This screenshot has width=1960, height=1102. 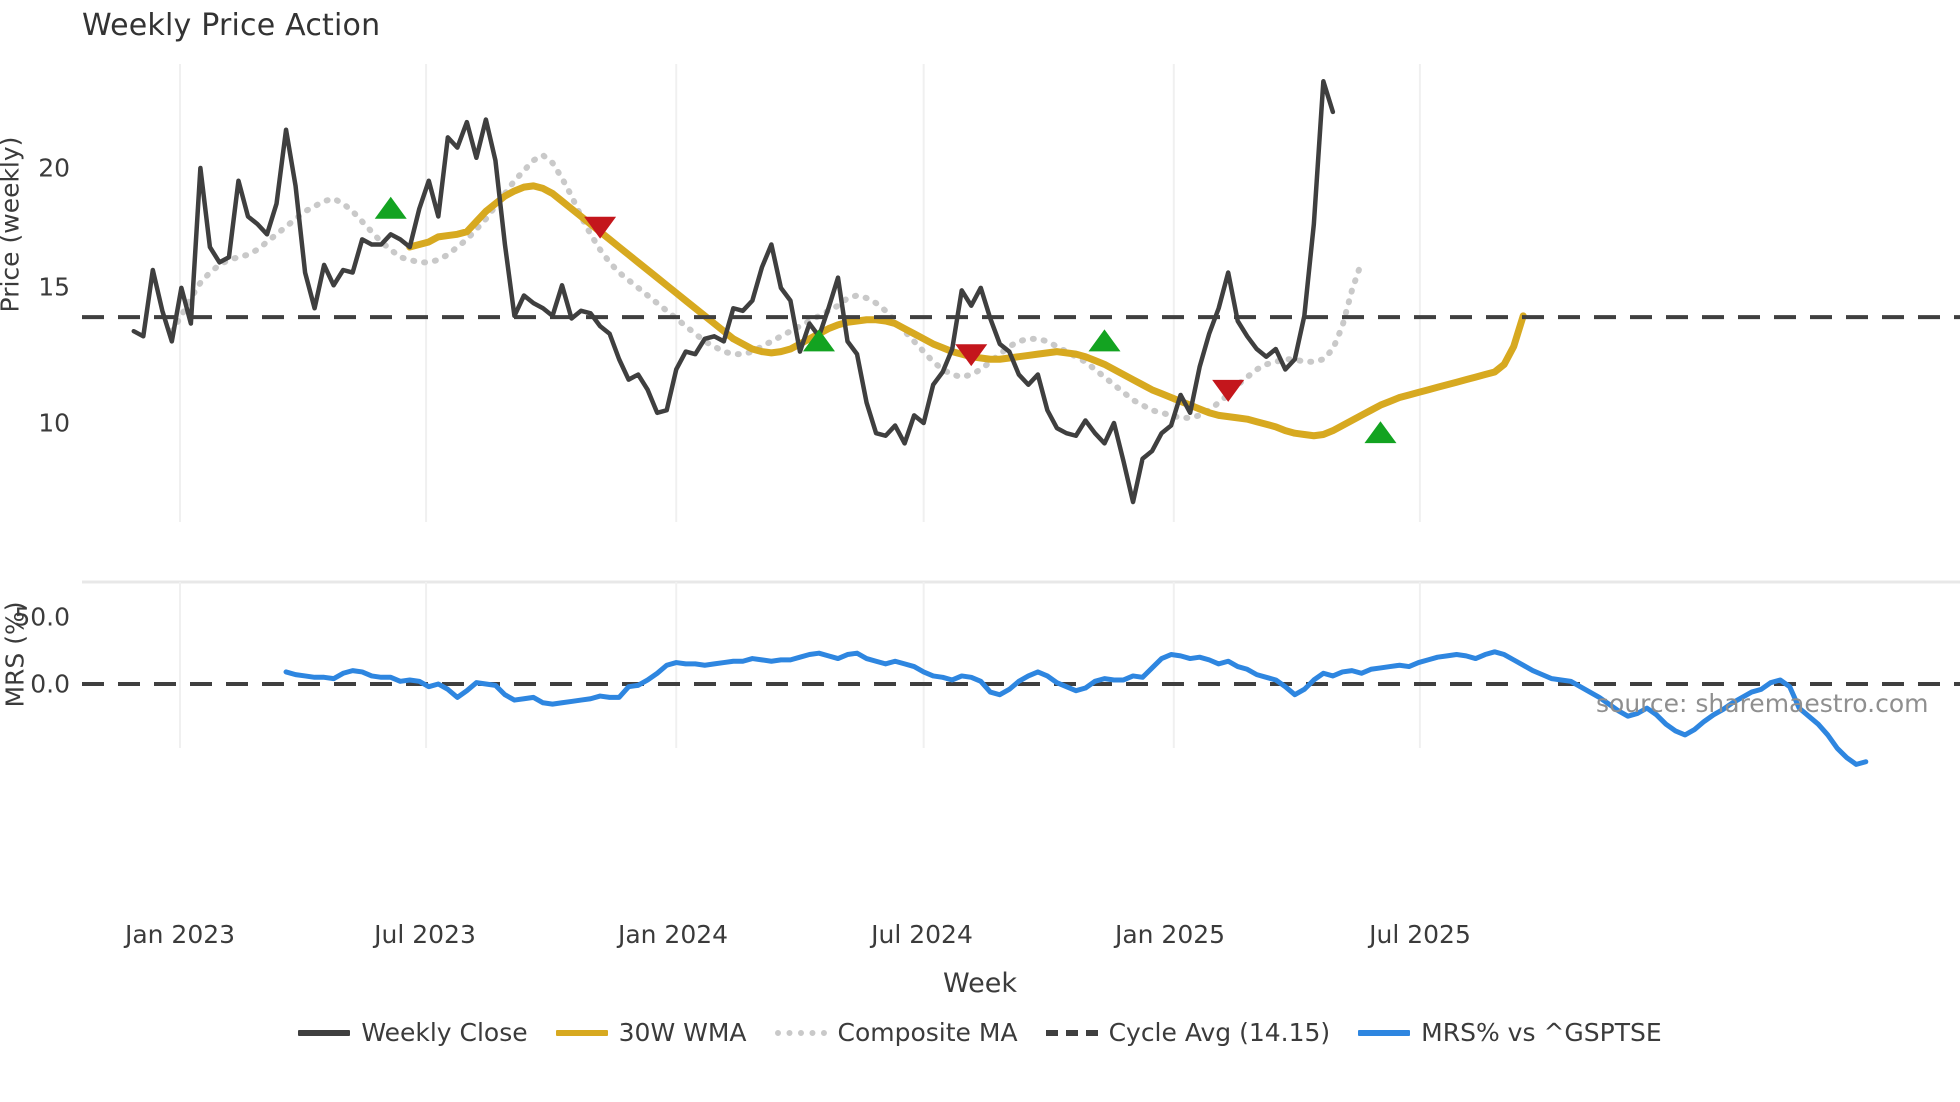 What do you see at coordinates (1219, 1032) in the screenshot?
I see `legend-label-cycle-avg: Cycle Avg (14.15)` at bounding box center [1219, 1032].